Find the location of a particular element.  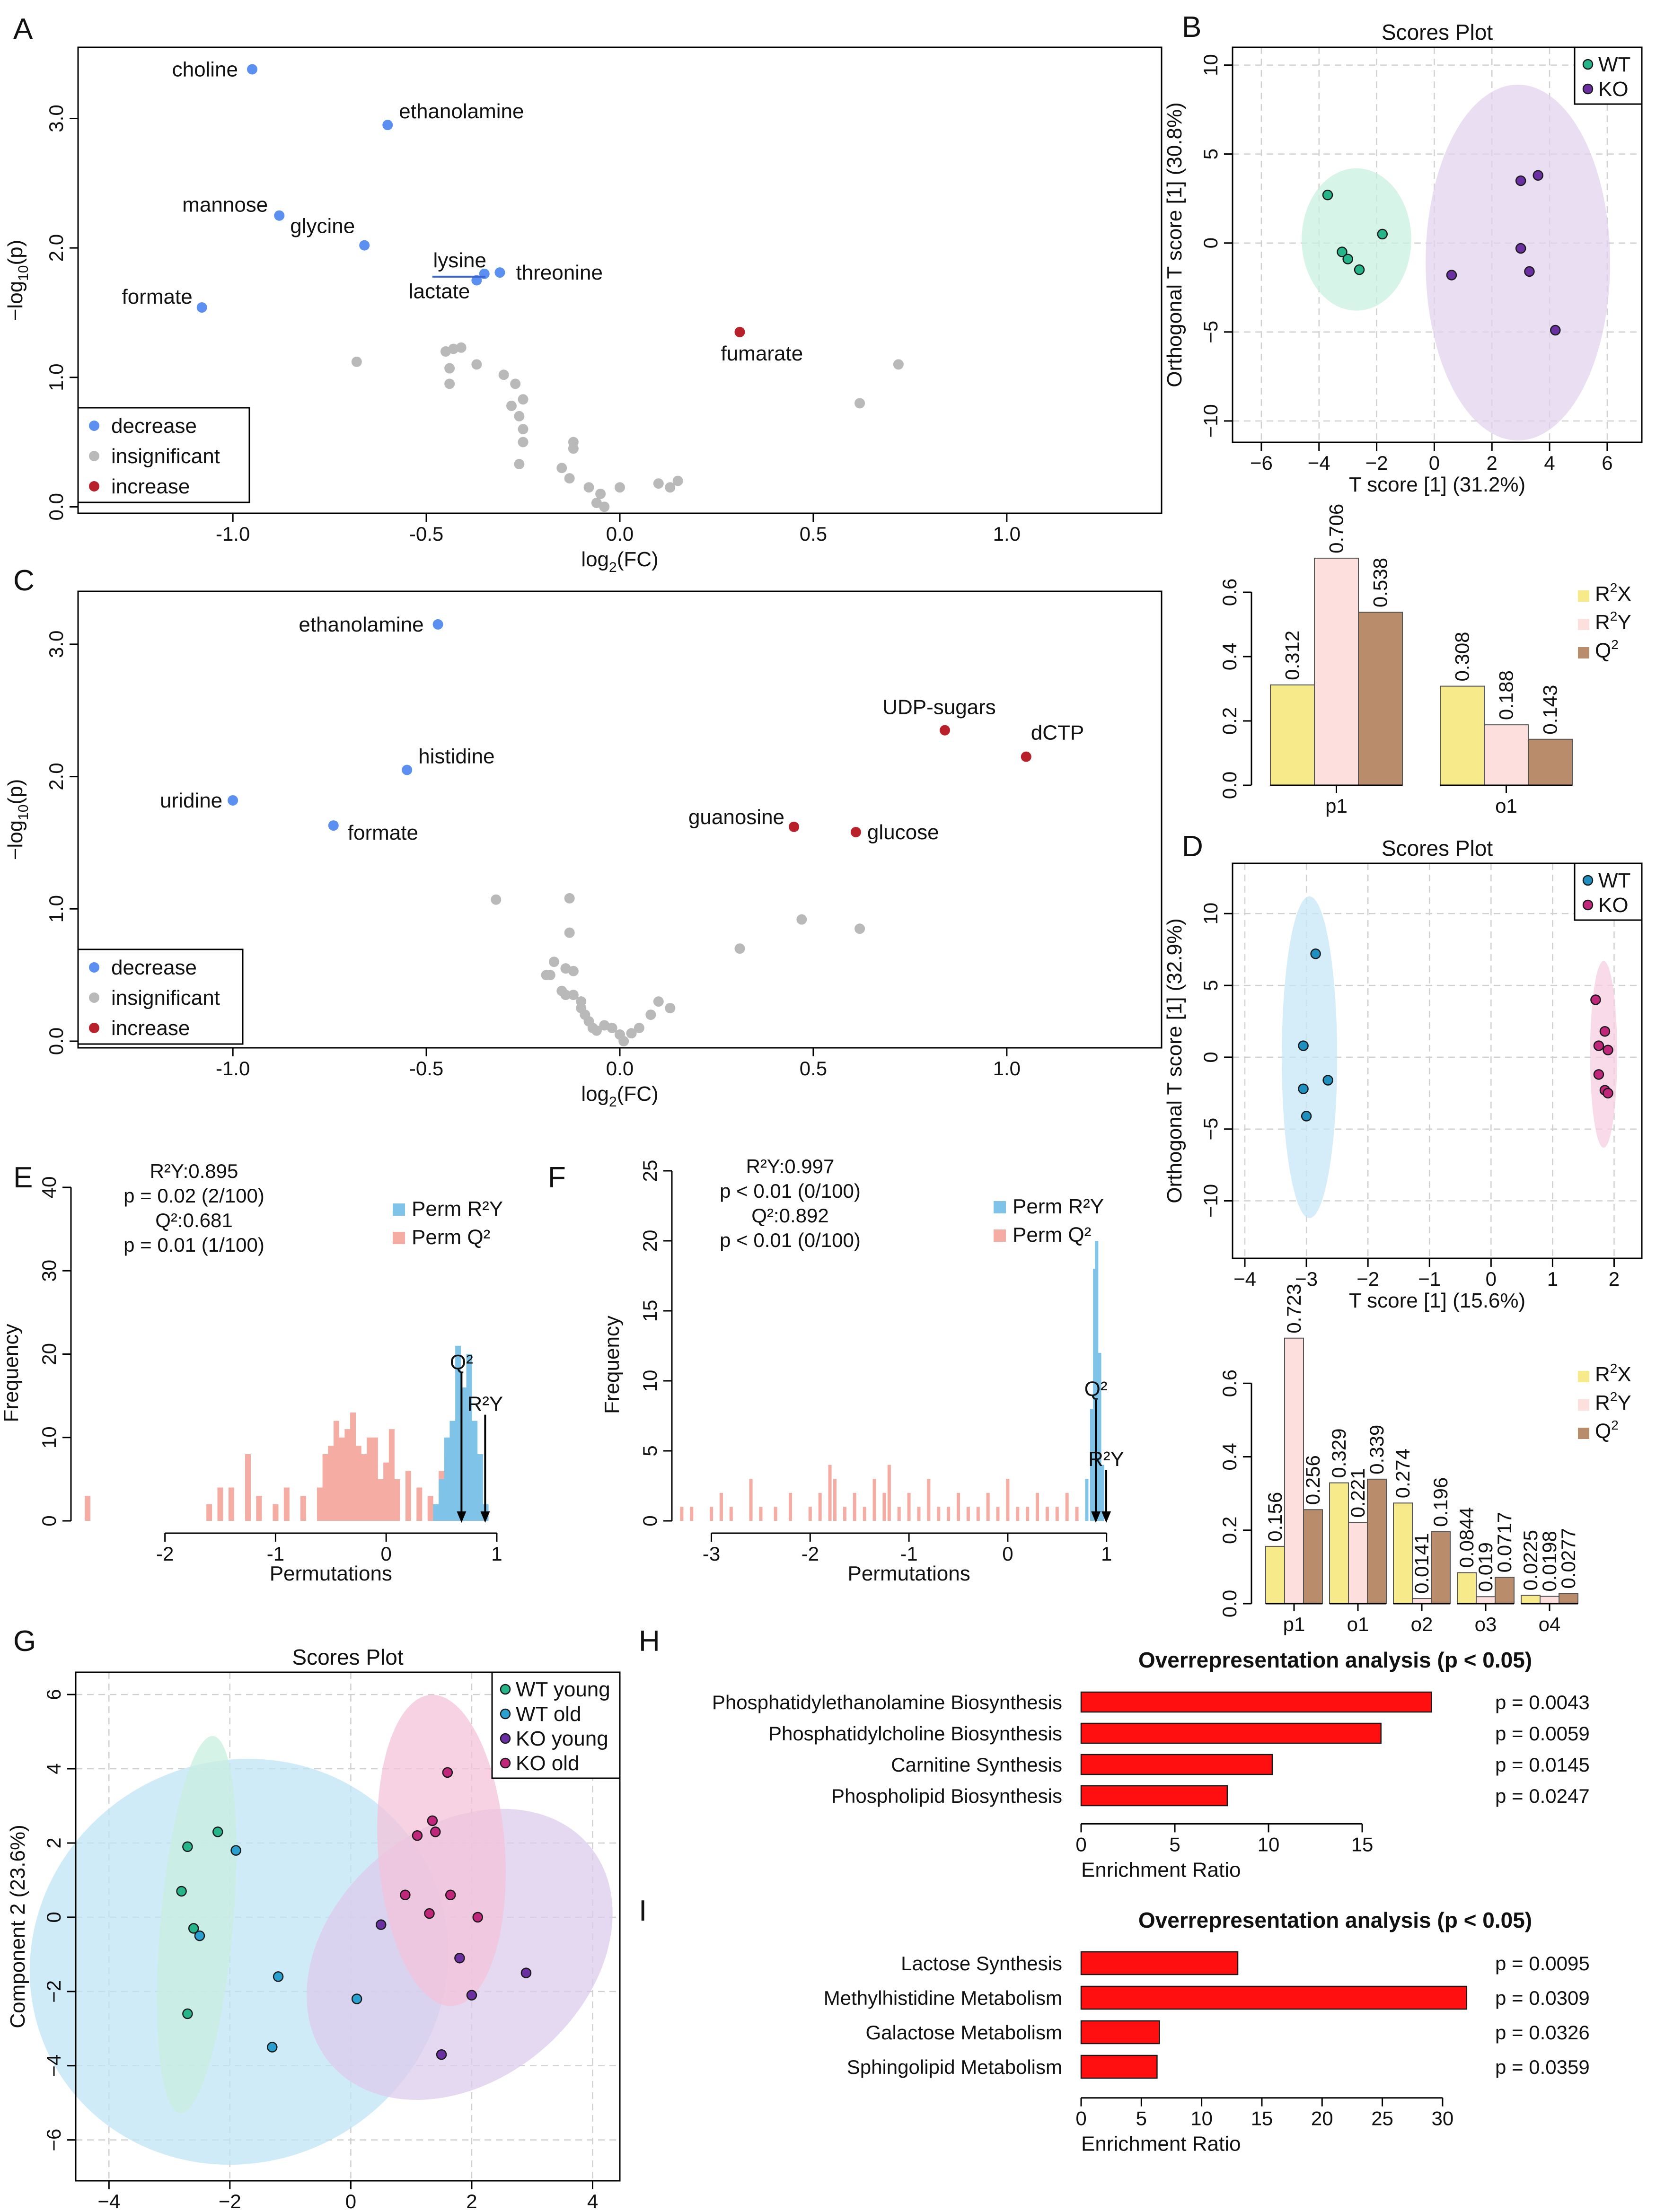

panel-label: H is located at coordinates (649, 1642).